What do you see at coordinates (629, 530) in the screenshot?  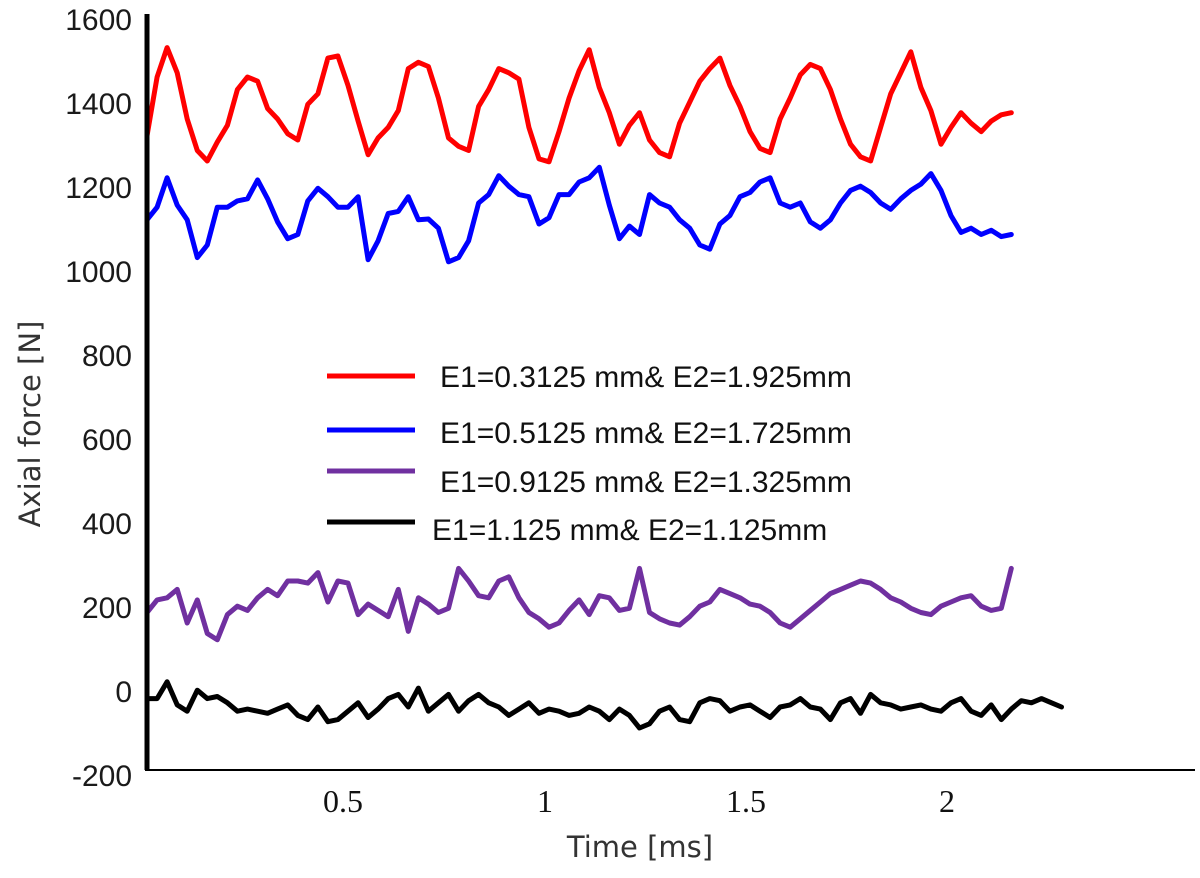 I see `legend-label: E1=1.125 mm& E2=1.125mm` at bounding box center [629, 530].